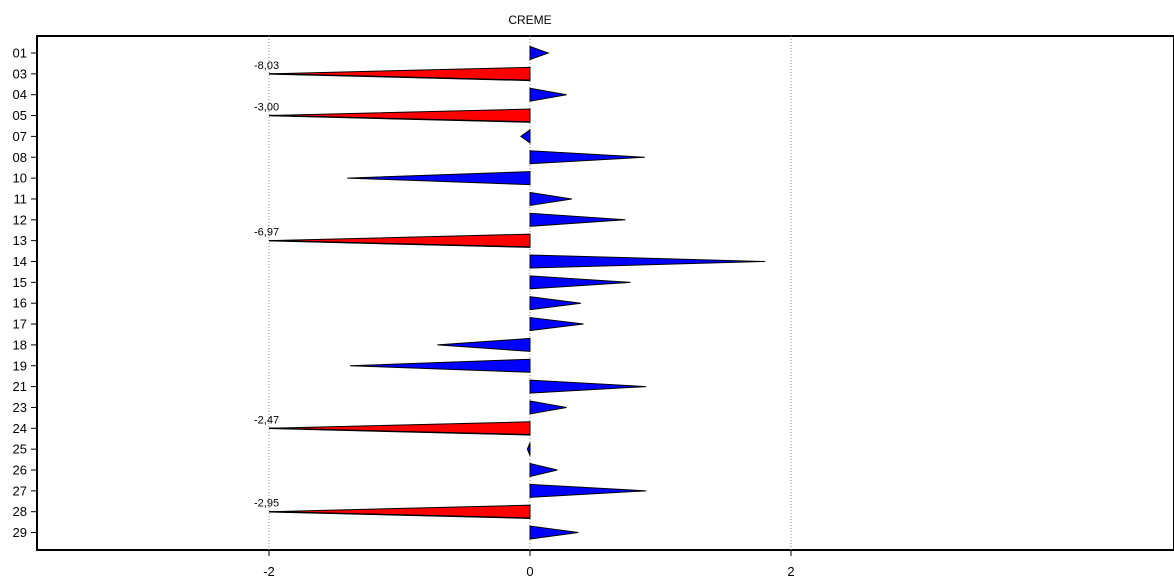 This screenshot has height=578, width=1174. Describe the element at coordinates (20, 386) in the screenshot. I see `y-tick-label: 21` at that location.